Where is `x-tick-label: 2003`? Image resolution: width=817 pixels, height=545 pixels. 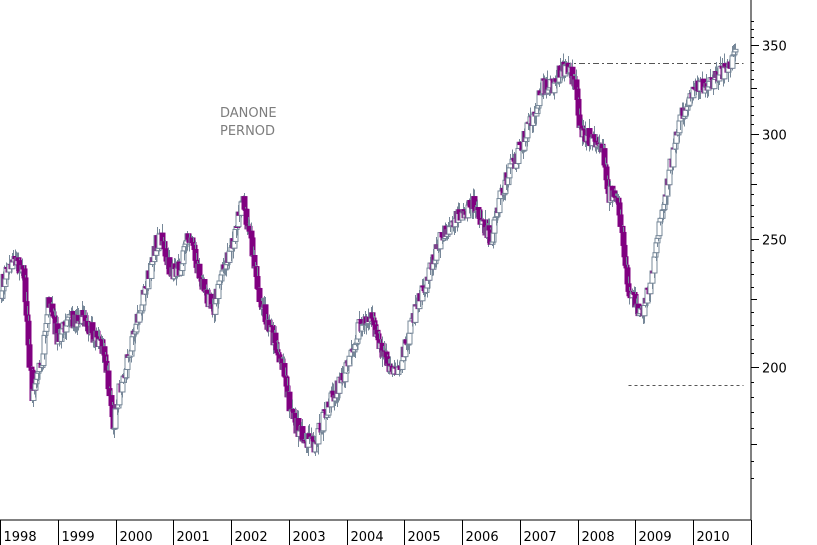 x-tick-label: 2003 is located at coordinates (309, 537).